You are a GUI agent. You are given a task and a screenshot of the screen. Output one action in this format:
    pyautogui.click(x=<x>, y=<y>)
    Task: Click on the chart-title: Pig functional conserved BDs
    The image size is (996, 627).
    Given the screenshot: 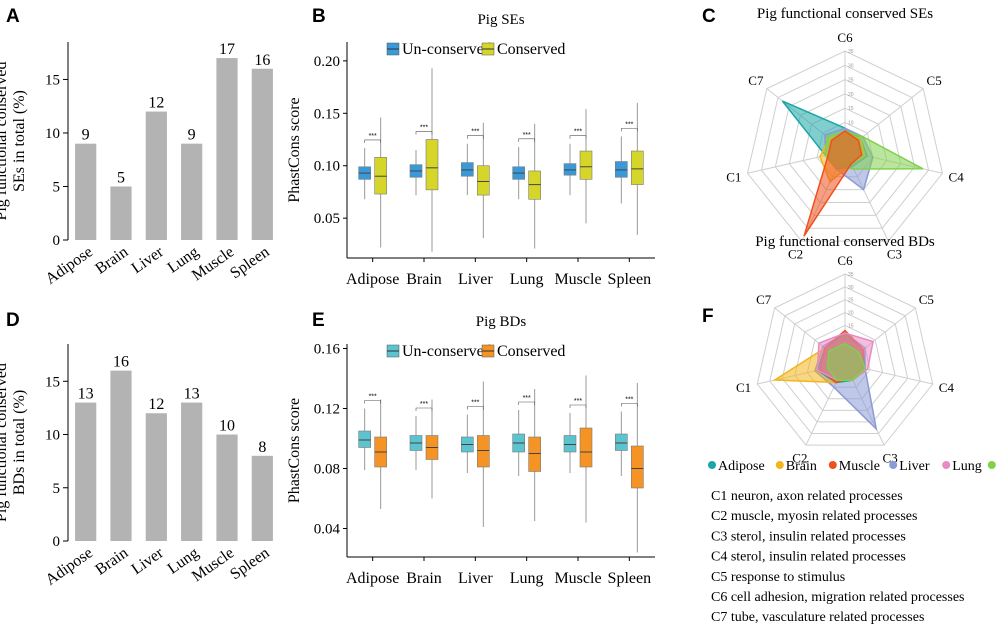 What is the action you would take?
    pyautogui.click(x=845, y=242)
    